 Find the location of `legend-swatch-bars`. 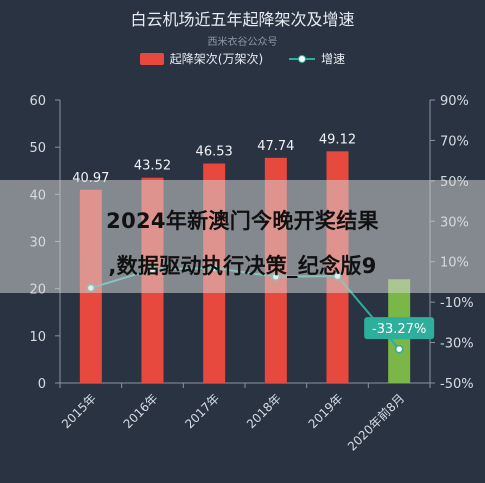

legend-swatch-bars is located at coordinates (151, 58).